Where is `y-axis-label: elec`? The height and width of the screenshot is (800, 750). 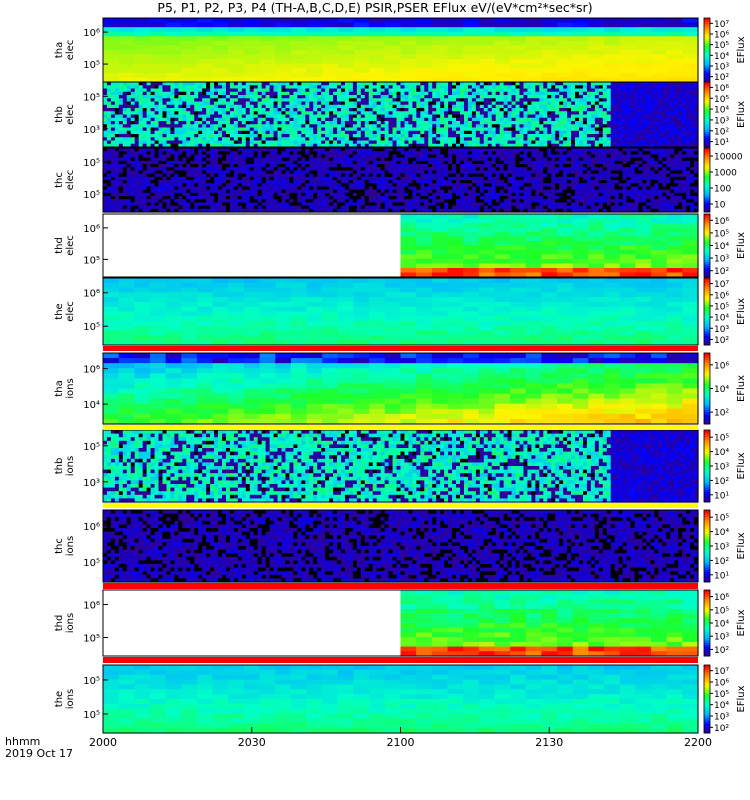 y-axis-label: elec is located at coordinates (70, 50).